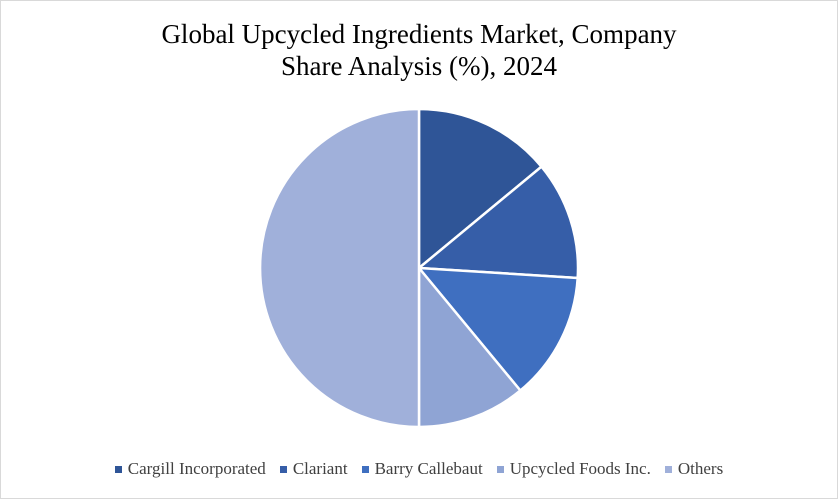 This screenshot has height=499, width=838. What do you see at coordinates (428, 468) in the screenshot?
I see `legend-label: Barry Callebaut` at bounding box center [428, 468].